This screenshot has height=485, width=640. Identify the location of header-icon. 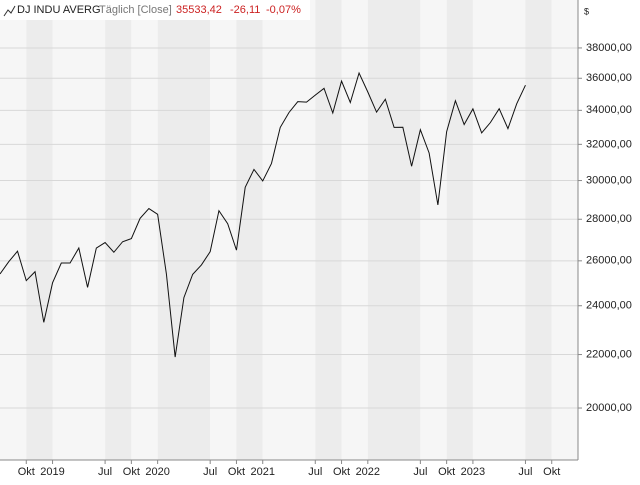
(9, 11).